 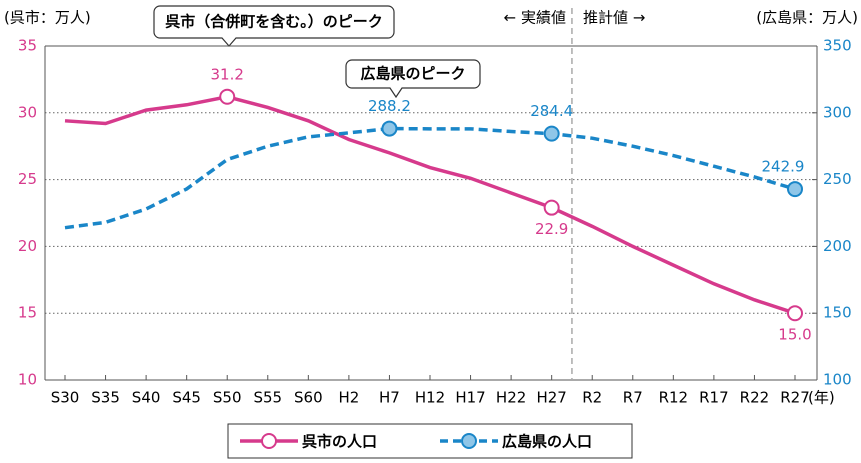 I want to click on x-tick-label: H7, so click(x=389, y=398).